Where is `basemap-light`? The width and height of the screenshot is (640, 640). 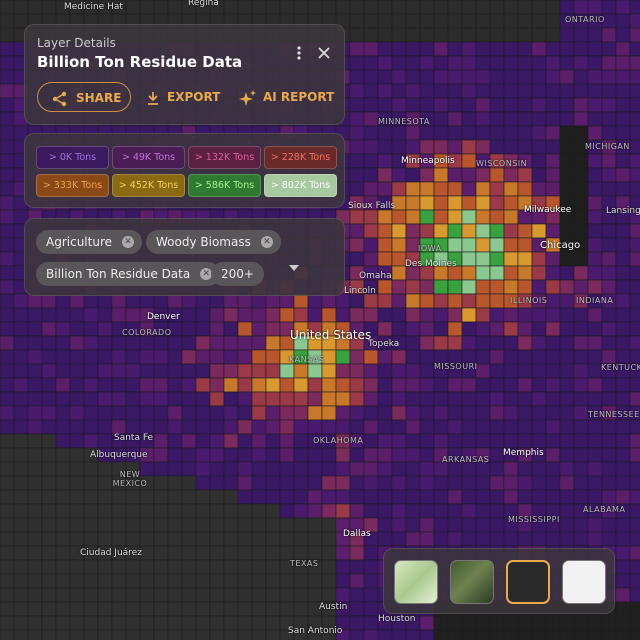
basemap-light is located at coordinates (584, 582).